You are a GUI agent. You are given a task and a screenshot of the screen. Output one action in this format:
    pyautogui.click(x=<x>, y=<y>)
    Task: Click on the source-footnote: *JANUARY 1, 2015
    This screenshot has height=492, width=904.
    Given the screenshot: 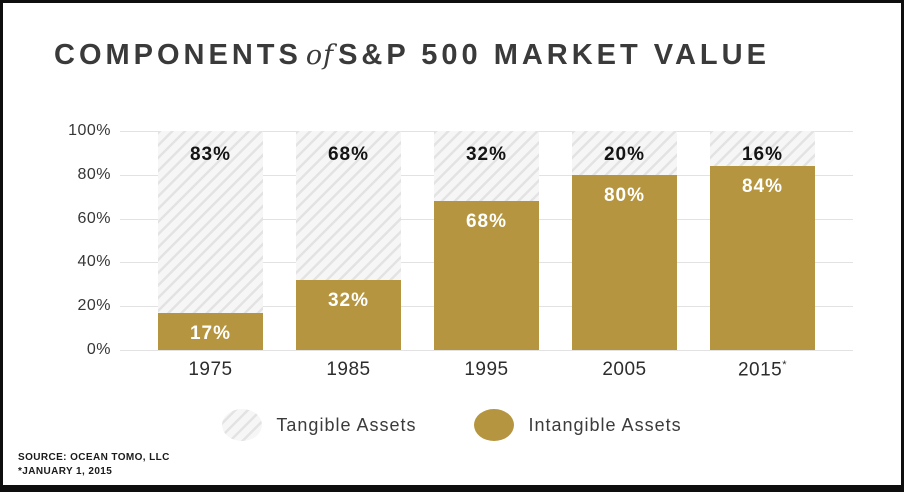 What is the action you would take?
    pyautogui.click(x=65, y=471)
    